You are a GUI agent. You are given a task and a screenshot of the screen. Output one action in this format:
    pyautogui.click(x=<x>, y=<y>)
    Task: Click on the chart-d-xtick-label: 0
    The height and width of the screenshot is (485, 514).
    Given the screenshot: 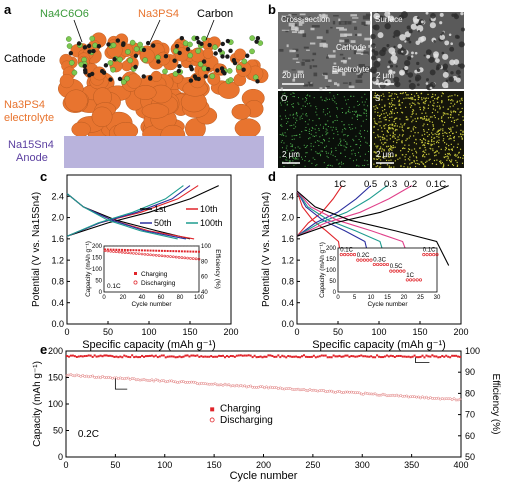 What is the action you would take?
    pyautogui.click(x=296, y=332)
    